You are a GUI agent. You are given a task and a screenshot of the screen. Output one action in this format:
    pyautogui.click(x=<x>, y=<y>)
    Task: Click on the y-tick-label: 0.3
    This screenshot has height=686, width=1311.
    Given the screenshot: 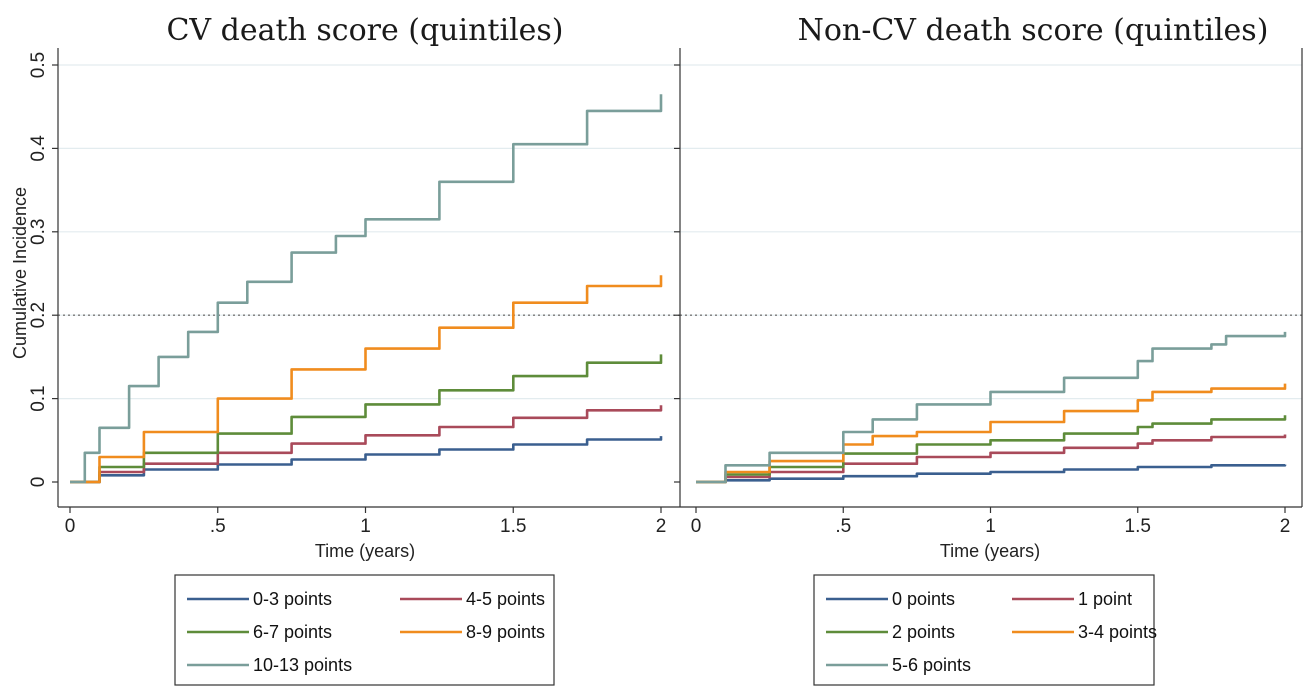 What is the action you would take?
    pyautogui.click(x=38, y=232)
    